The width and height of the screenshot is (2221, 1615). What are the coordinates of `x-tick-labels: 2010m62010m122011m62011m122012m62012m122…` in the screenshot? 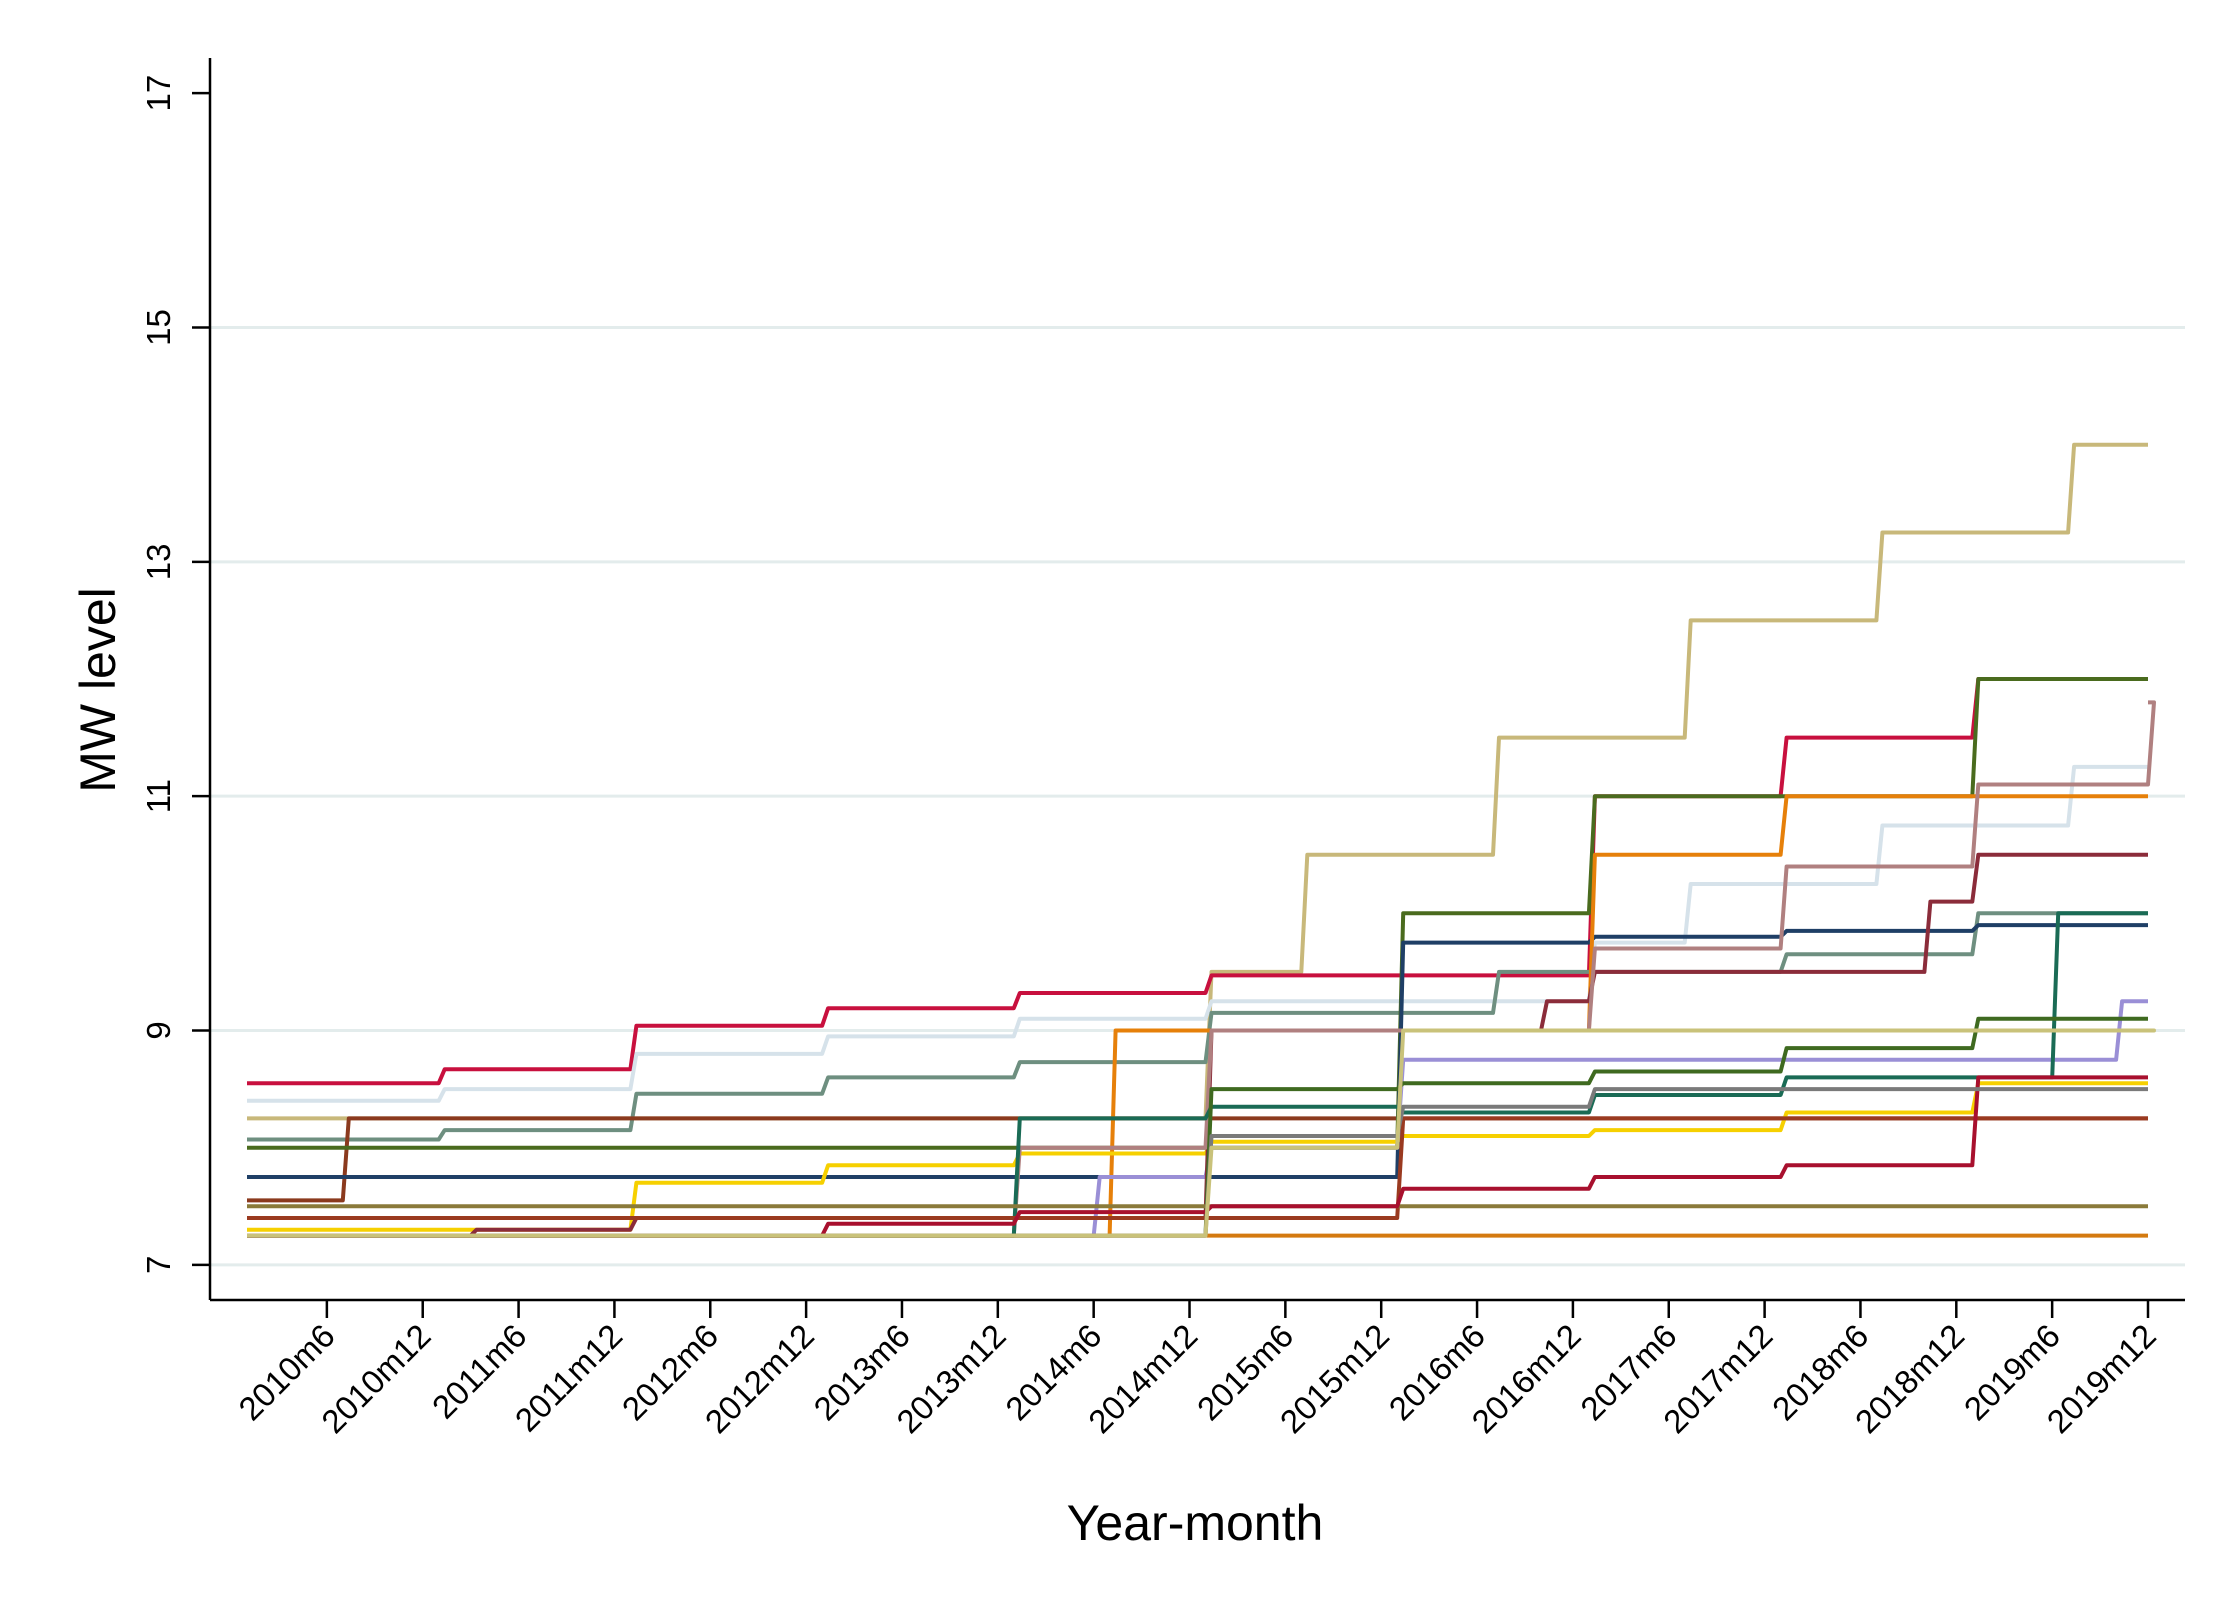 It's located at (1197, 1370).